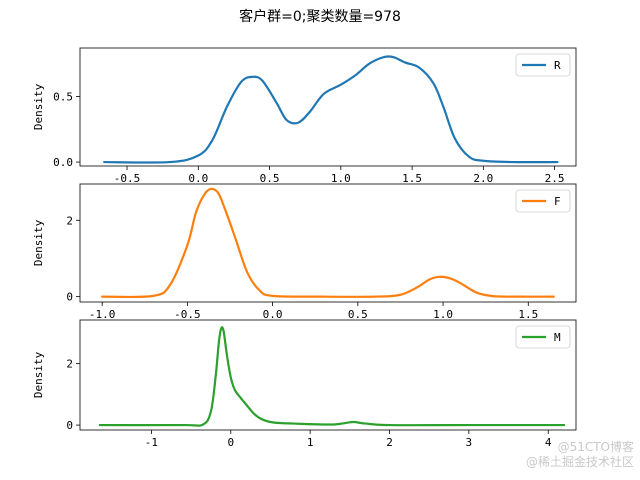  I want to click on x-tick-label: 4, so click(548, 442).